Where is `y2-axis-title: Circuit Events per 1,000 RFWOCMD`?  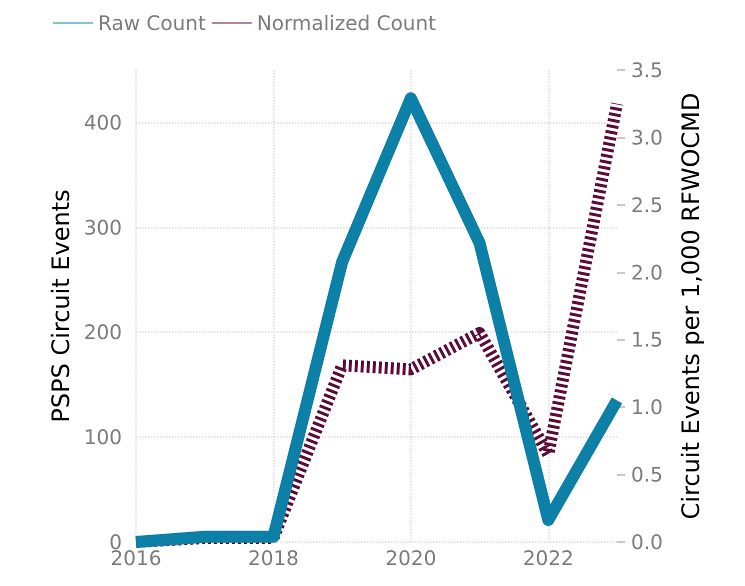 y2-axis-title: Circuit Events per 1,000 RFWOCMD is located at coordinates (691, 306).